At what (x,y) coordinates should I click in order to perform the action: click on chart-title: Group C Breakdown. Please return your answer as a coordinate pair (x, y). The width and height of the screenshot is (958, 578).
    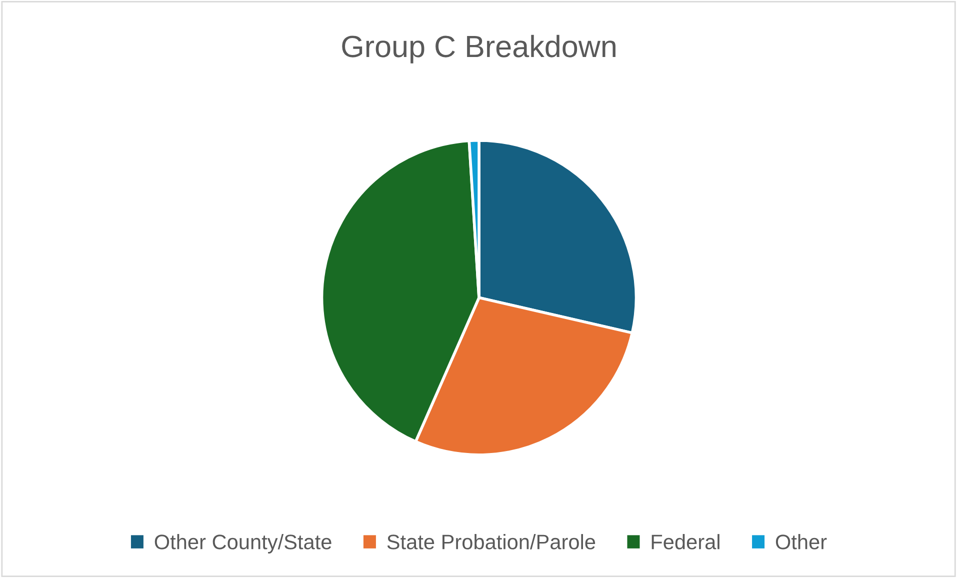
    Looking at the image, I should click on (479, 49).